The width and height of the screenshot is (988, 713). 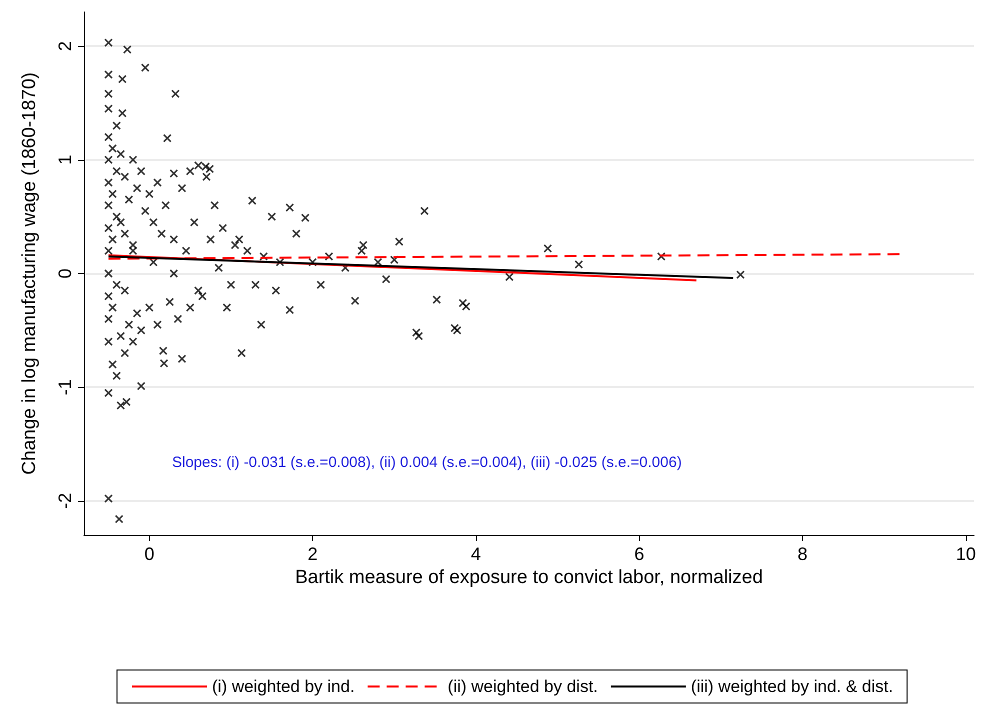 What do you see at coordinates (65, 500) in the screenshot?
I see `y-tick-label: -2` at bounding box center [65, 500].